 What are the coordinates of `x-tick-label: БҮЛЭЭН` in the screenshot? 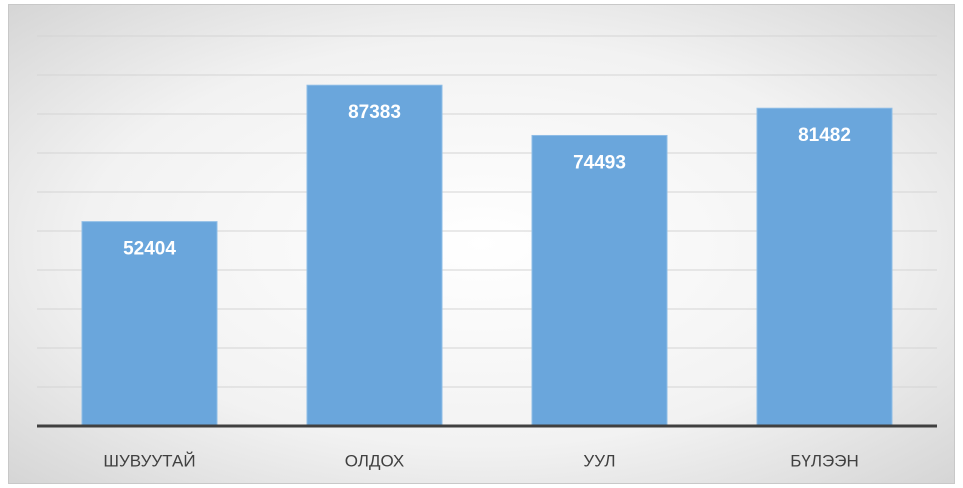 It's located at (824, 460).